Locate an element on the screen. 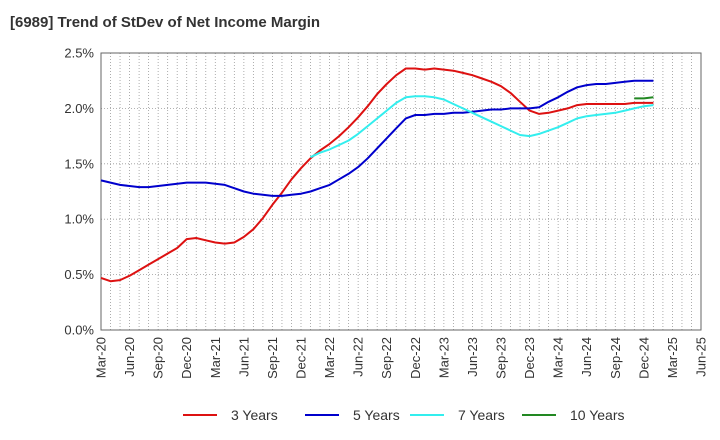 The height and width of the screenshot is (440, 720). legend-item: 10 Years is located at coordinates (573, 415).